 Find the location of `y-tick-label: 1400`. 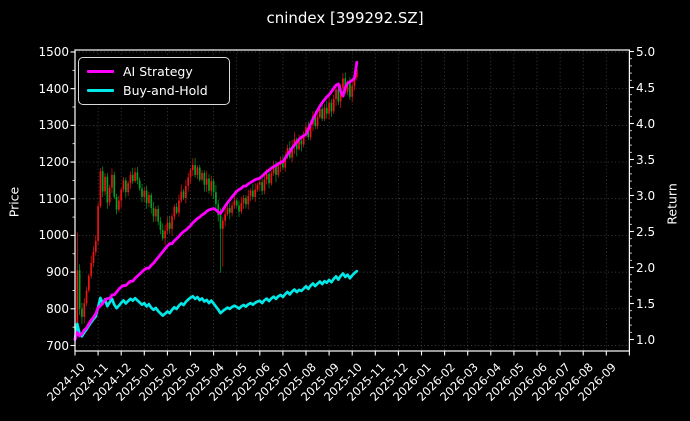

y-tick-label: 1400 is located at coordinates (53, 88).